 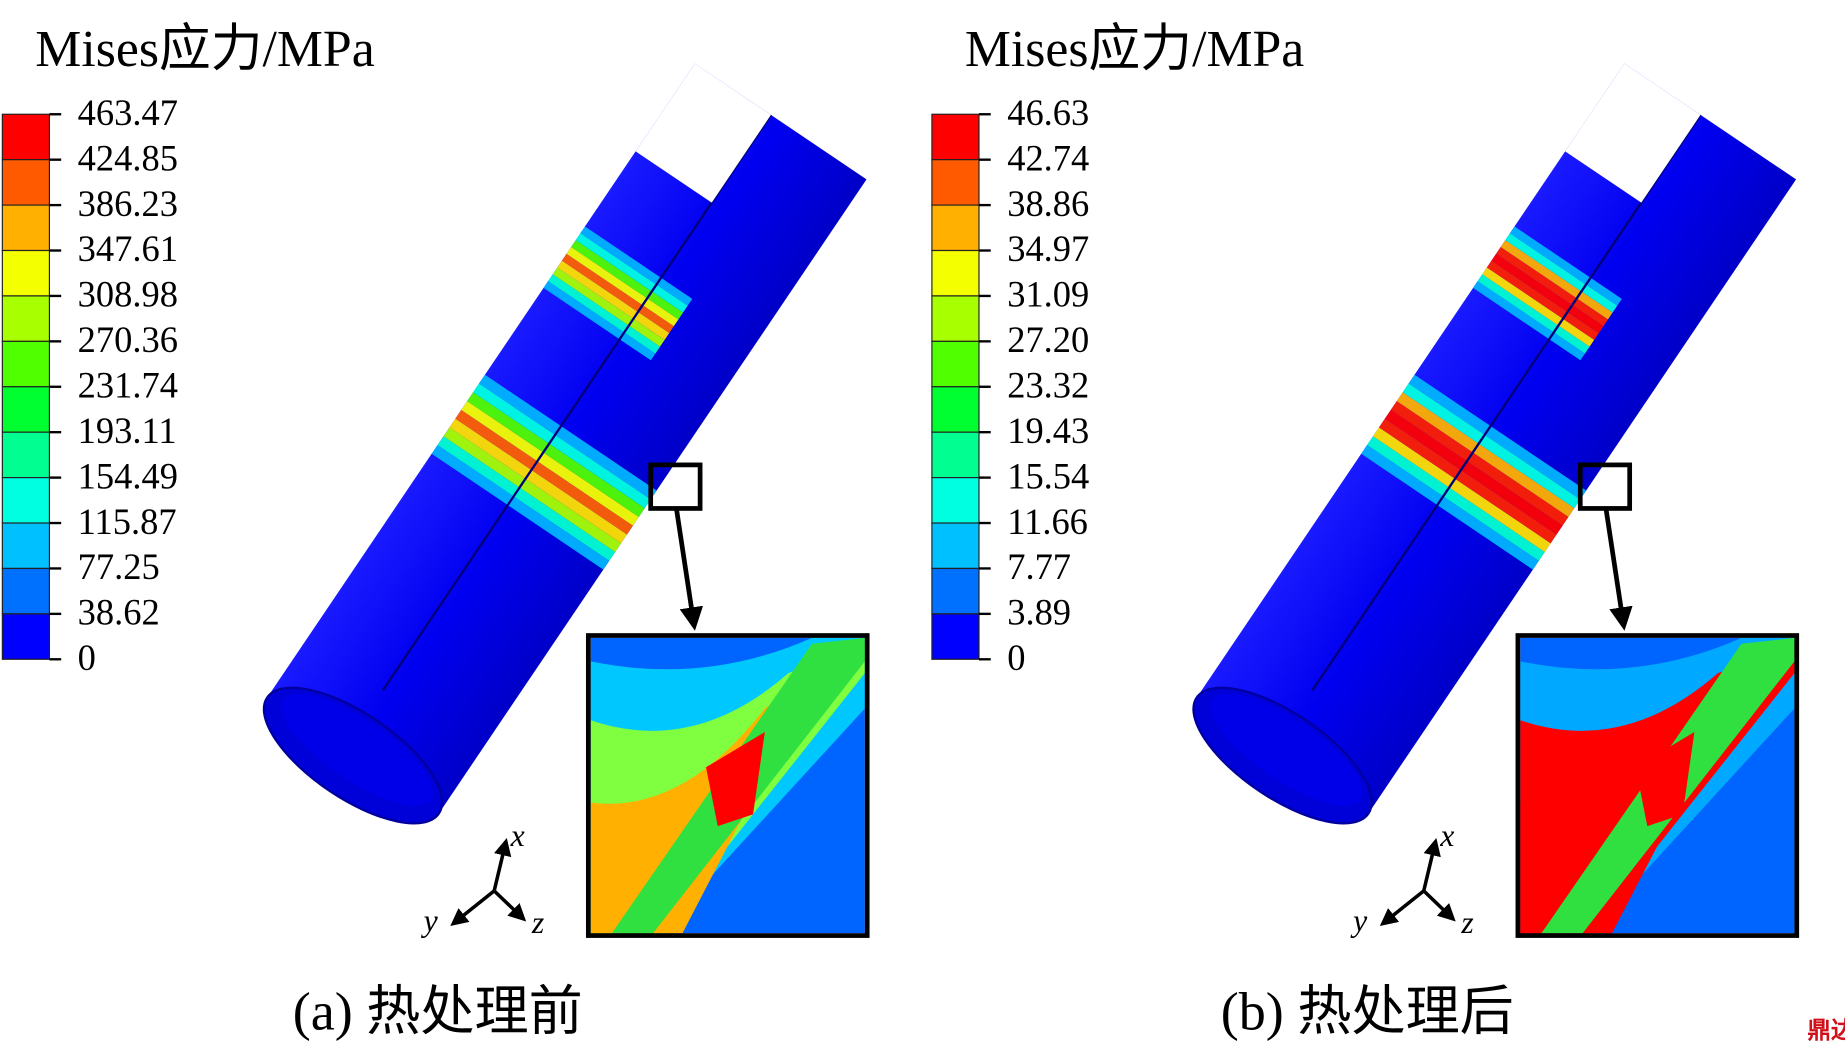 What do you see at coordinates (1048, 295) in the screenshot?
I see `legend-label: 31.09` at bounding box center [1048, 295].